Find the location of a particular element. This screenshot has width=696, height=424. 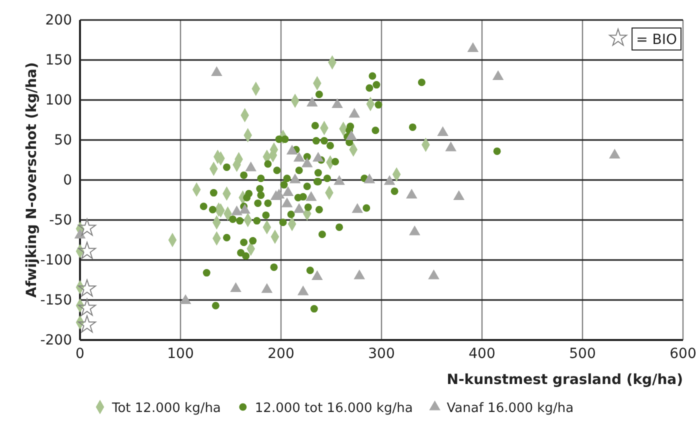

y-tick-label: -50 is located at coordinates (60, 220).